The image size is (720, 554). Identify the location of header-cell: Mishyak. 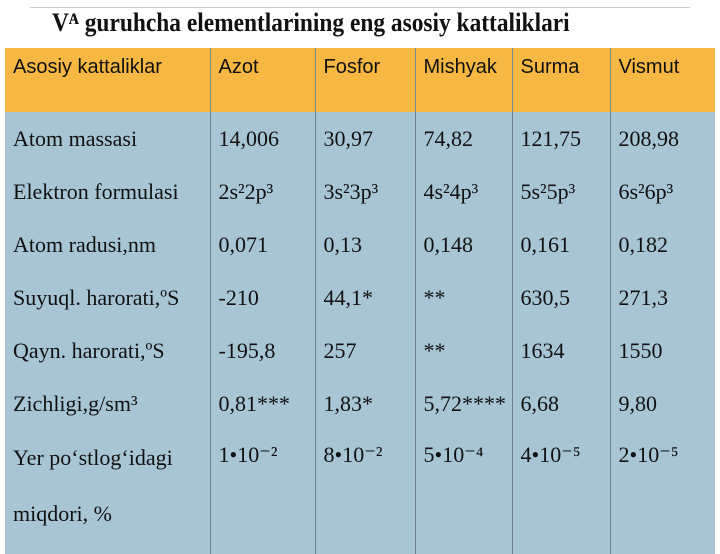
(463, 80).